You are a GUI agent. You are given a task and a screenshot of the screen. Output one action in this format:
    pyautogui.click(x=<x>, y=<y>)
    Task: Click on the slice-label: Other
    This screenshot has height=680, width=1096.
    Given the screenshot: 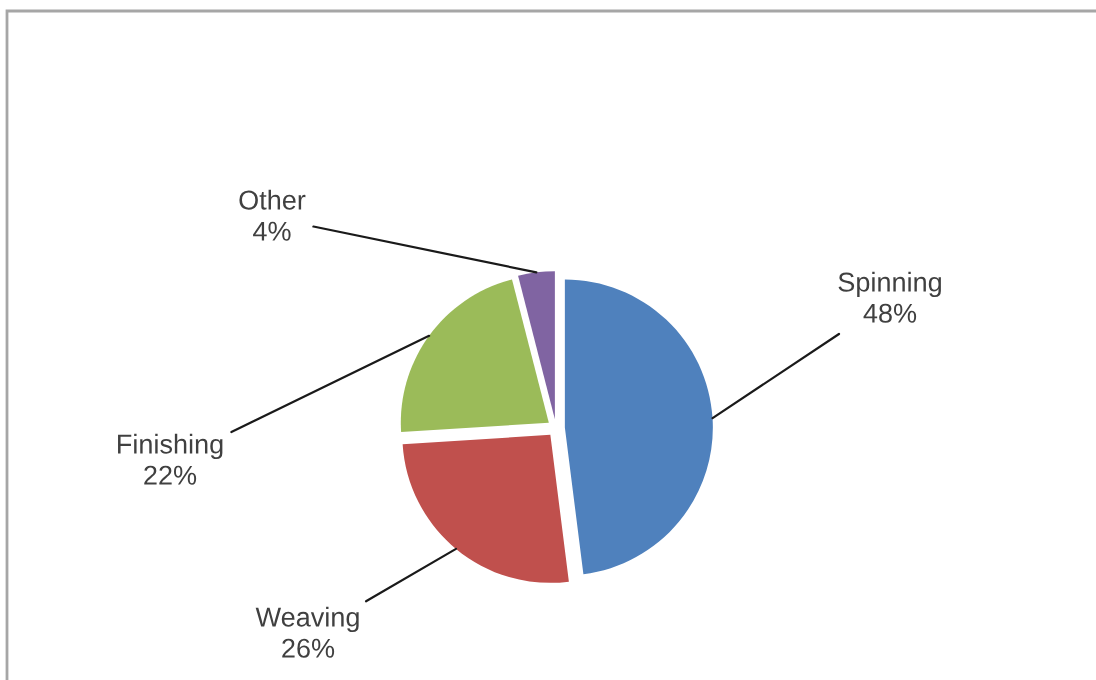 What is the action you would take?
    pyautogui.click(x=272, y=199)
    